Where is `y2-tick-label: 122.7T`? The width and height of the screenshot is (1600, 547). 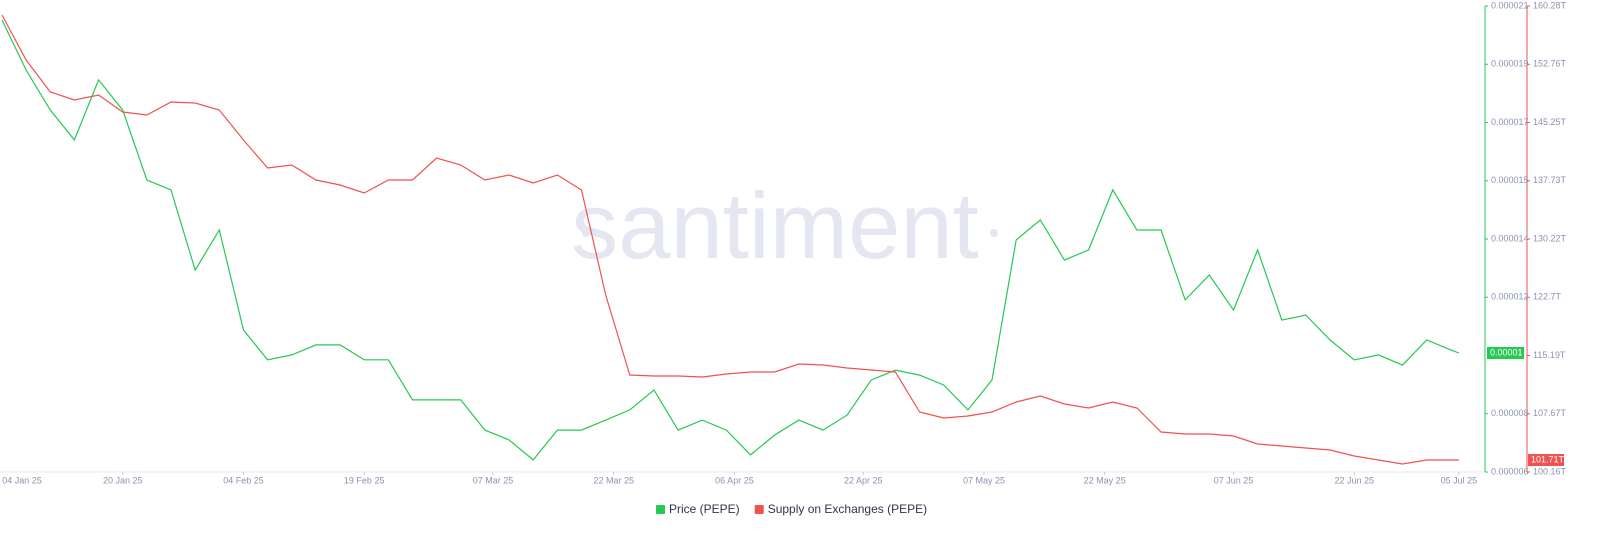
y2-tick-label: 122.7T is located at coordinates (1547, 297).